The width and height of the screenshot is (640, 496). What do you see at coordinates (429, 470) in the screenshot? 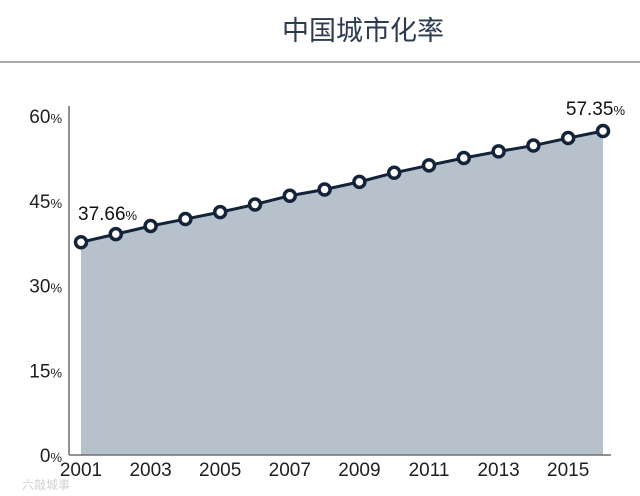
I see `x-tick-label: 2011` at bounding box center [429, 470].